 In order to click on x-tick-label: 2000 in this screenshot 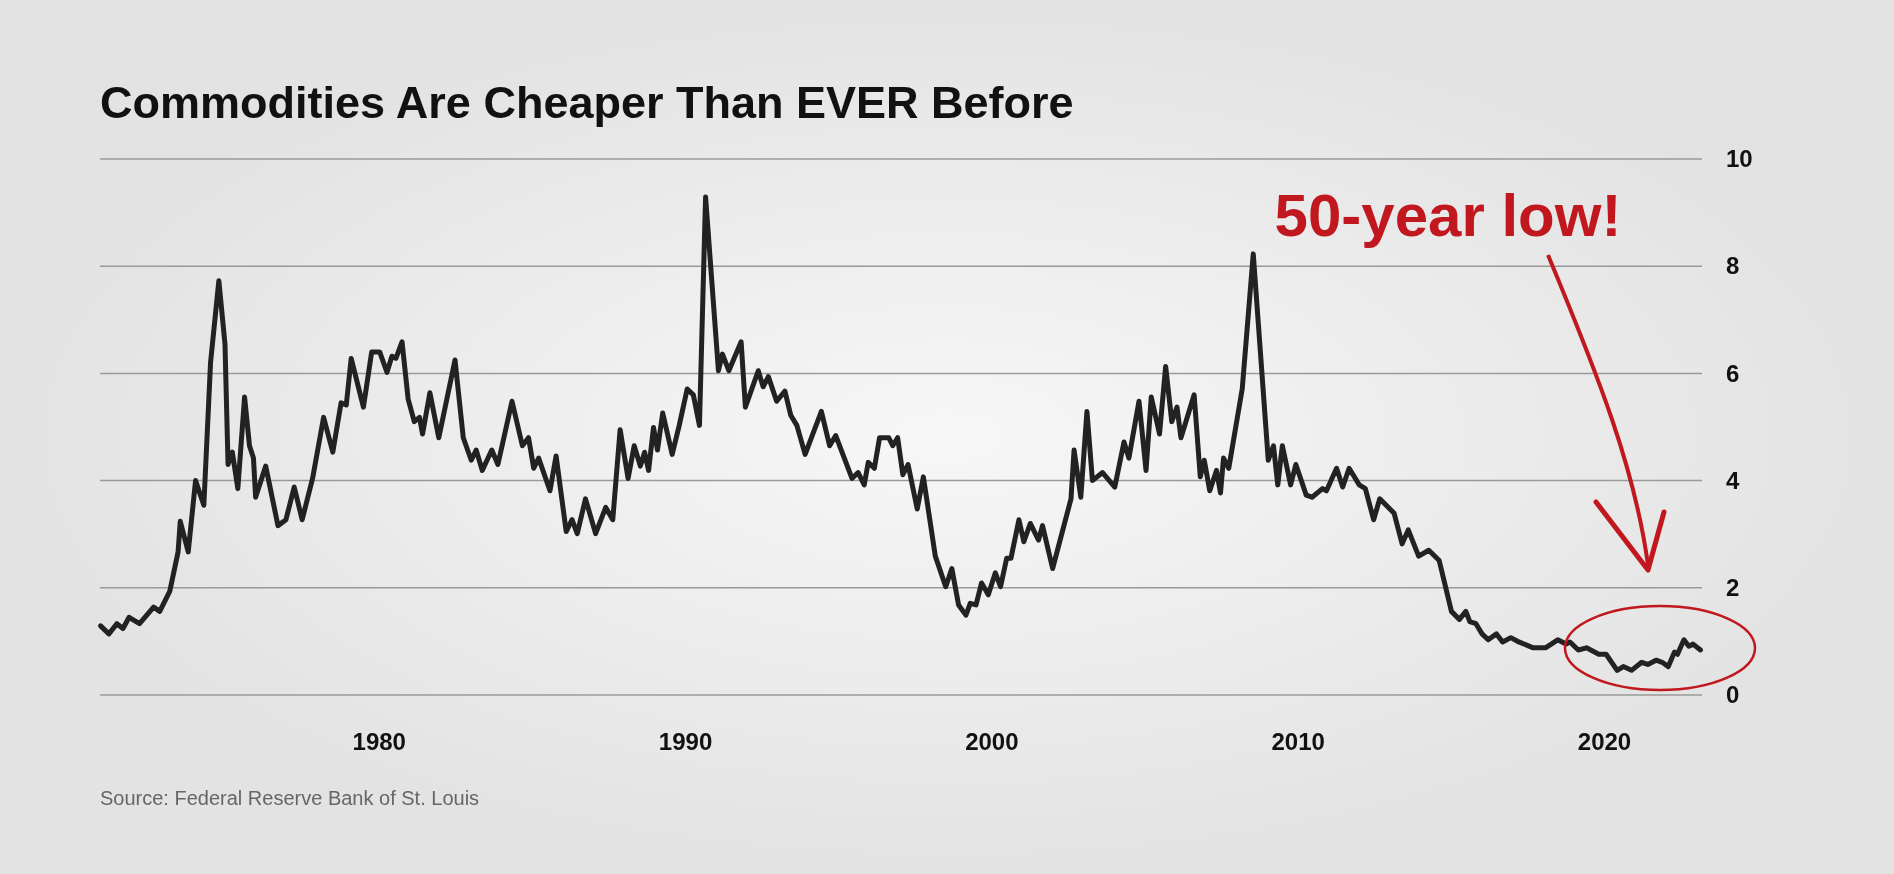, I will do `click(992, 742)`.